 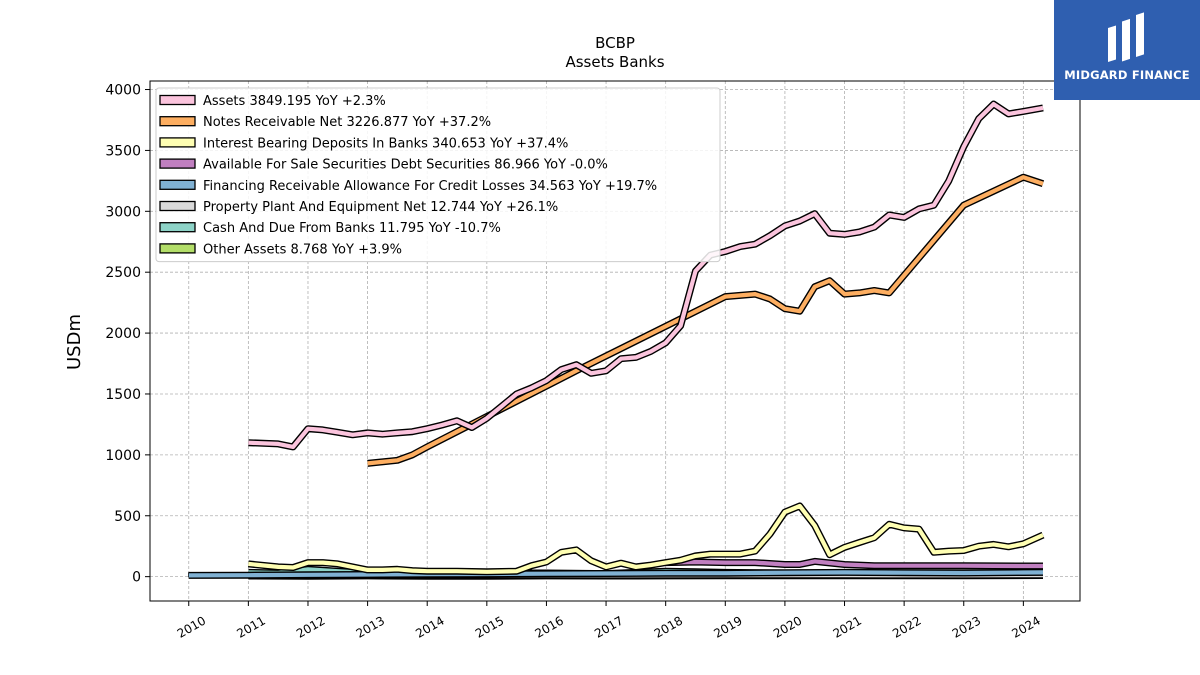 What do you see at coordinates (370, 626) in the screenshot?
I see `x-tick-label: 2013` at bounding box center [370, 626].